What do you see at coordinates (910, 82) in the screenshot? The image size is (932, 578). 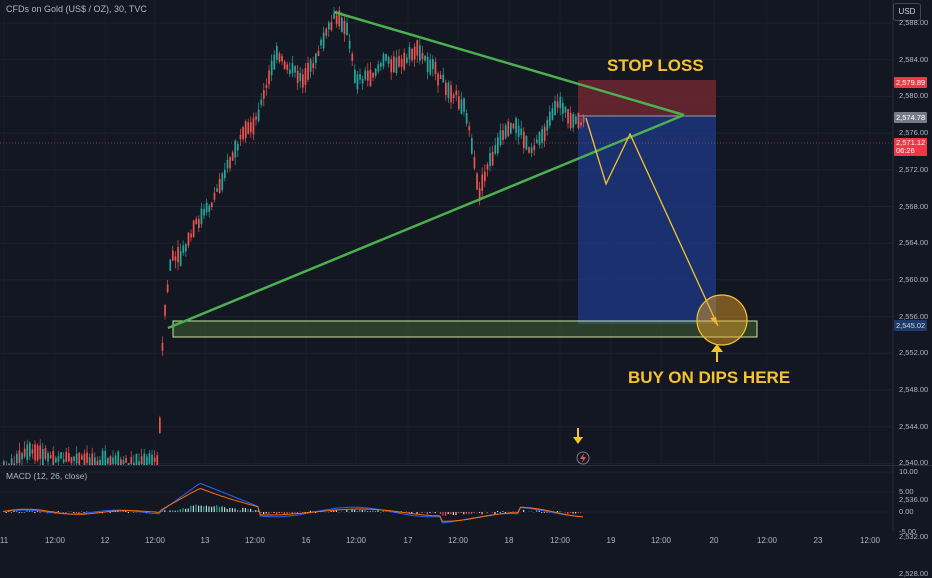 I see `stop-price-tag: 2,579.89` at bounding box center [910, 82].